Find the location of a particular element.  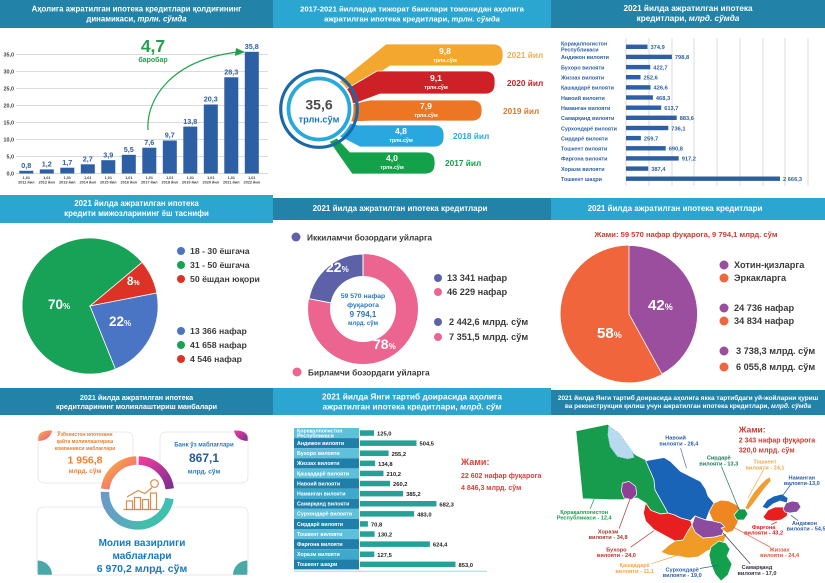

svg-text: 1 956,8 is located at coordinates (84, 461).